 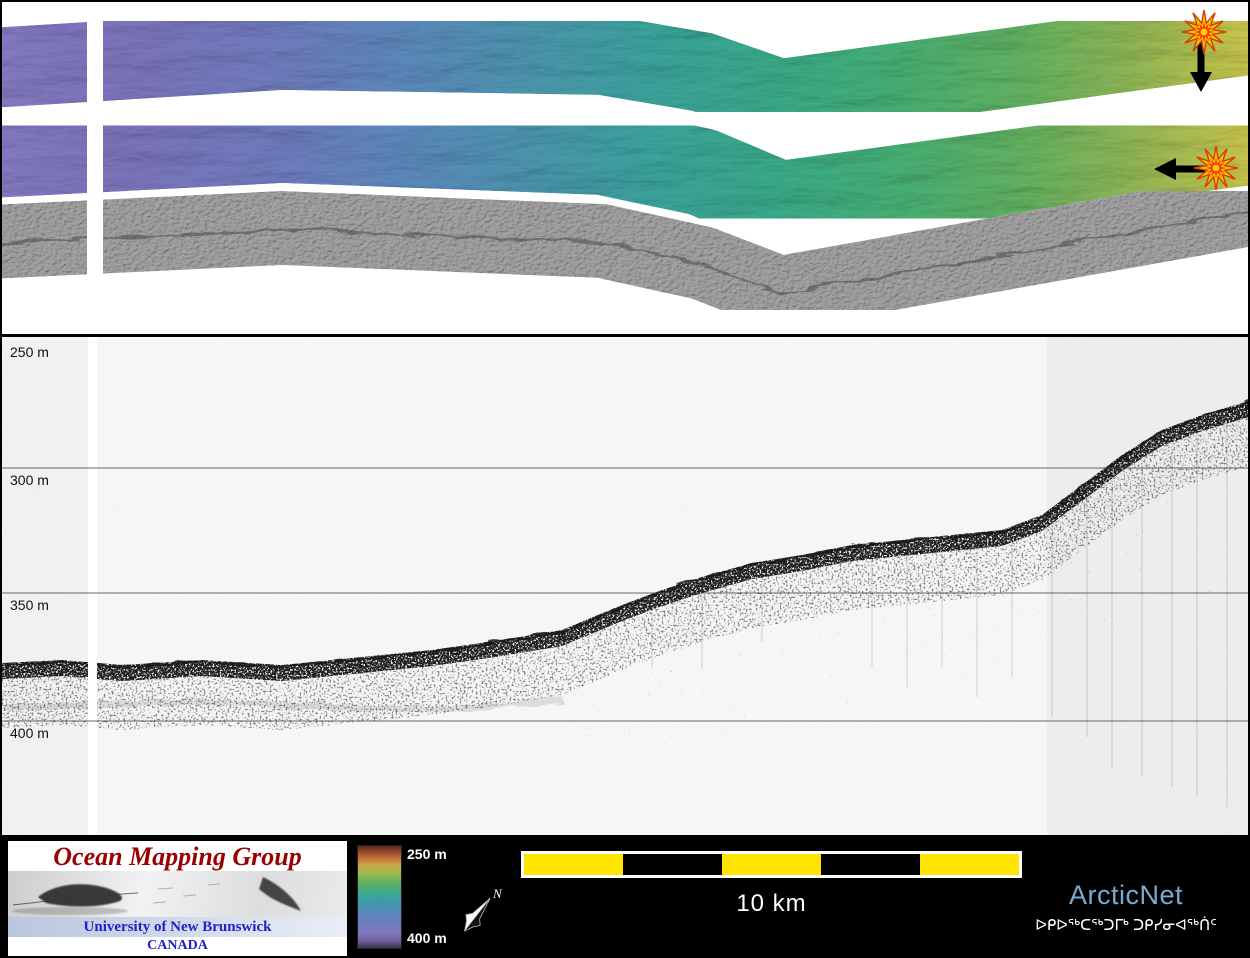 I want to click on omg-university-label: University of New Brunswick, so click(x=177, y=927).